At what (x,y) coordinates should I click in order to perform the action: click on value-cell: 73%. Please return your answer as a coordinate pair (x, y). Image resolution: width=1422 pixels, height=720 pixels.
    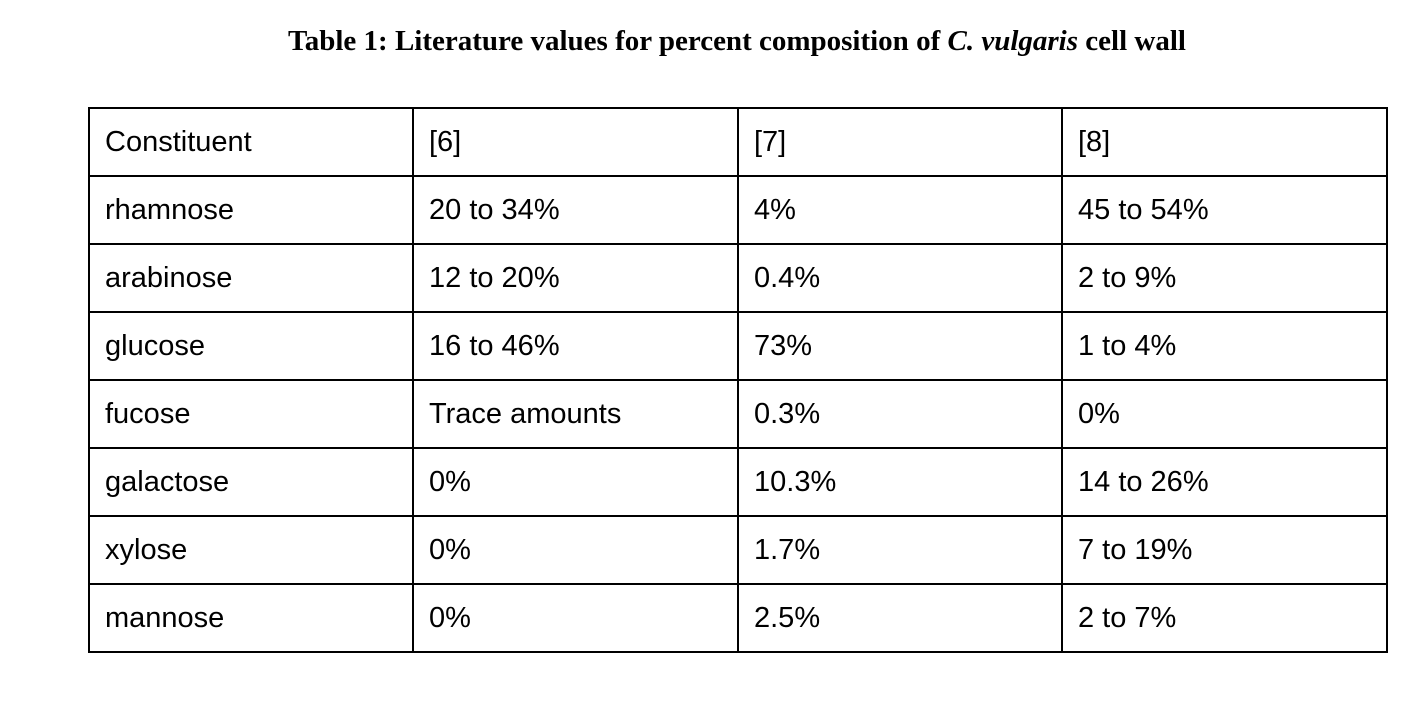
    Looking at the image, I should click on (900, 346).